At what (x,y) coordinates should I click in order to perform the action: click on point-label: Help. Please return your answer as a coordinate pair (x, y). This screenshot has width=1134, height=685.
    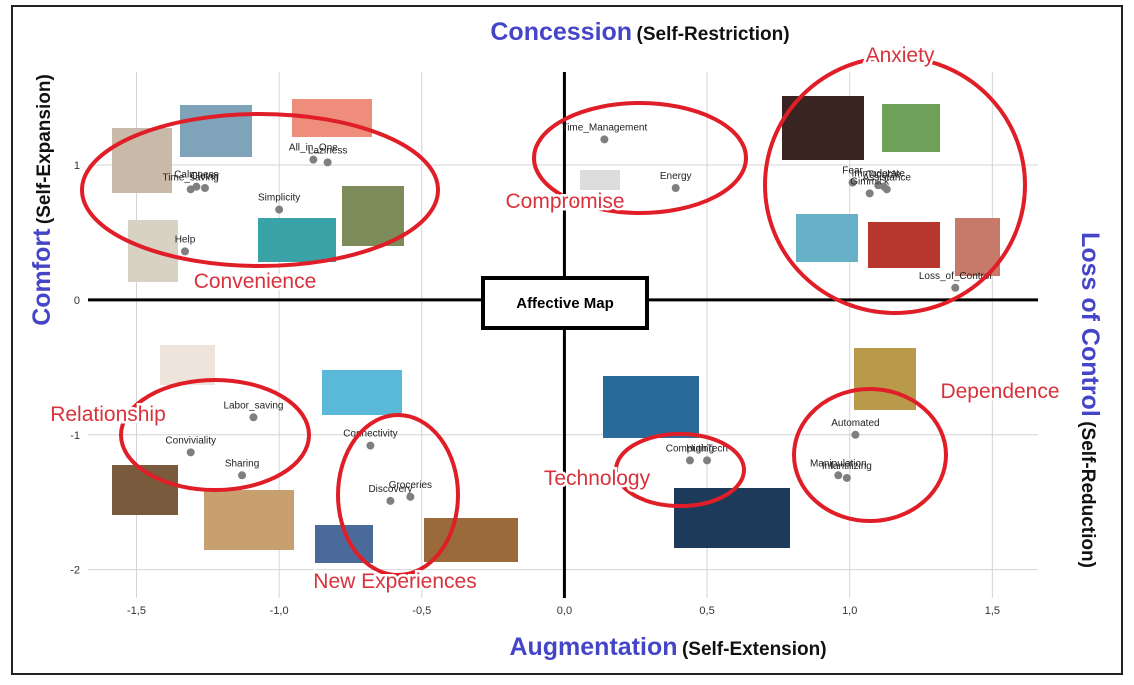
    Looking at the image, I should click on (185, 239).